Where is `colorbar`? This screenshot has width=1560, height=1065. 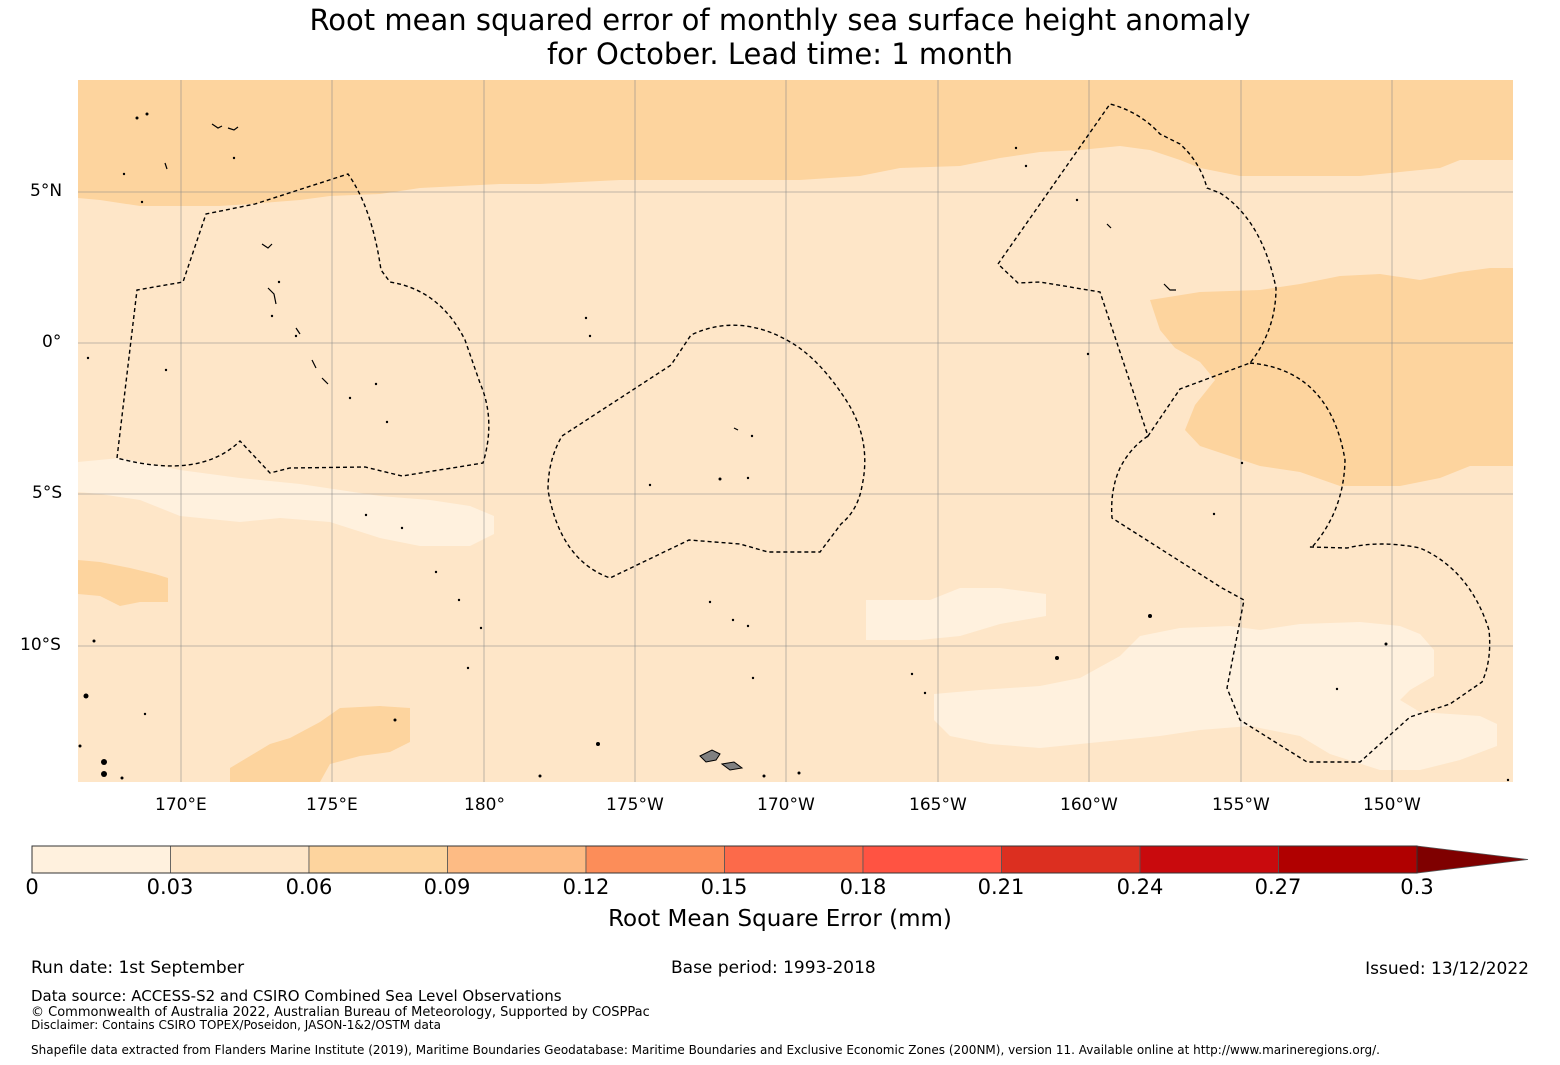
colorbar is located at coordinates (780, 859).